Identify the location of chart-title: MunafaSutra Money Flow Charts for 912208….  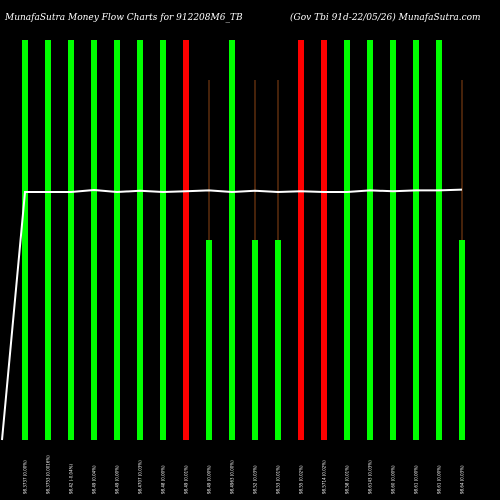
(123, 18).